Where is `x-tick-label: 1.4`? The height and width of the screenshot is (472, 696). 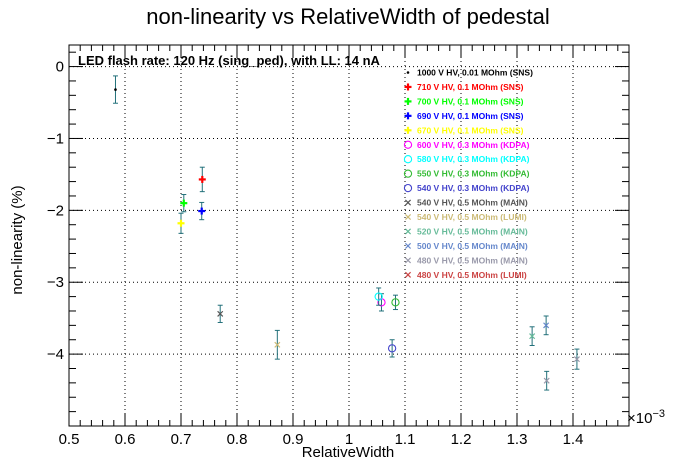
x-tick-label: 1.4 is located at coordinates (573, 439).